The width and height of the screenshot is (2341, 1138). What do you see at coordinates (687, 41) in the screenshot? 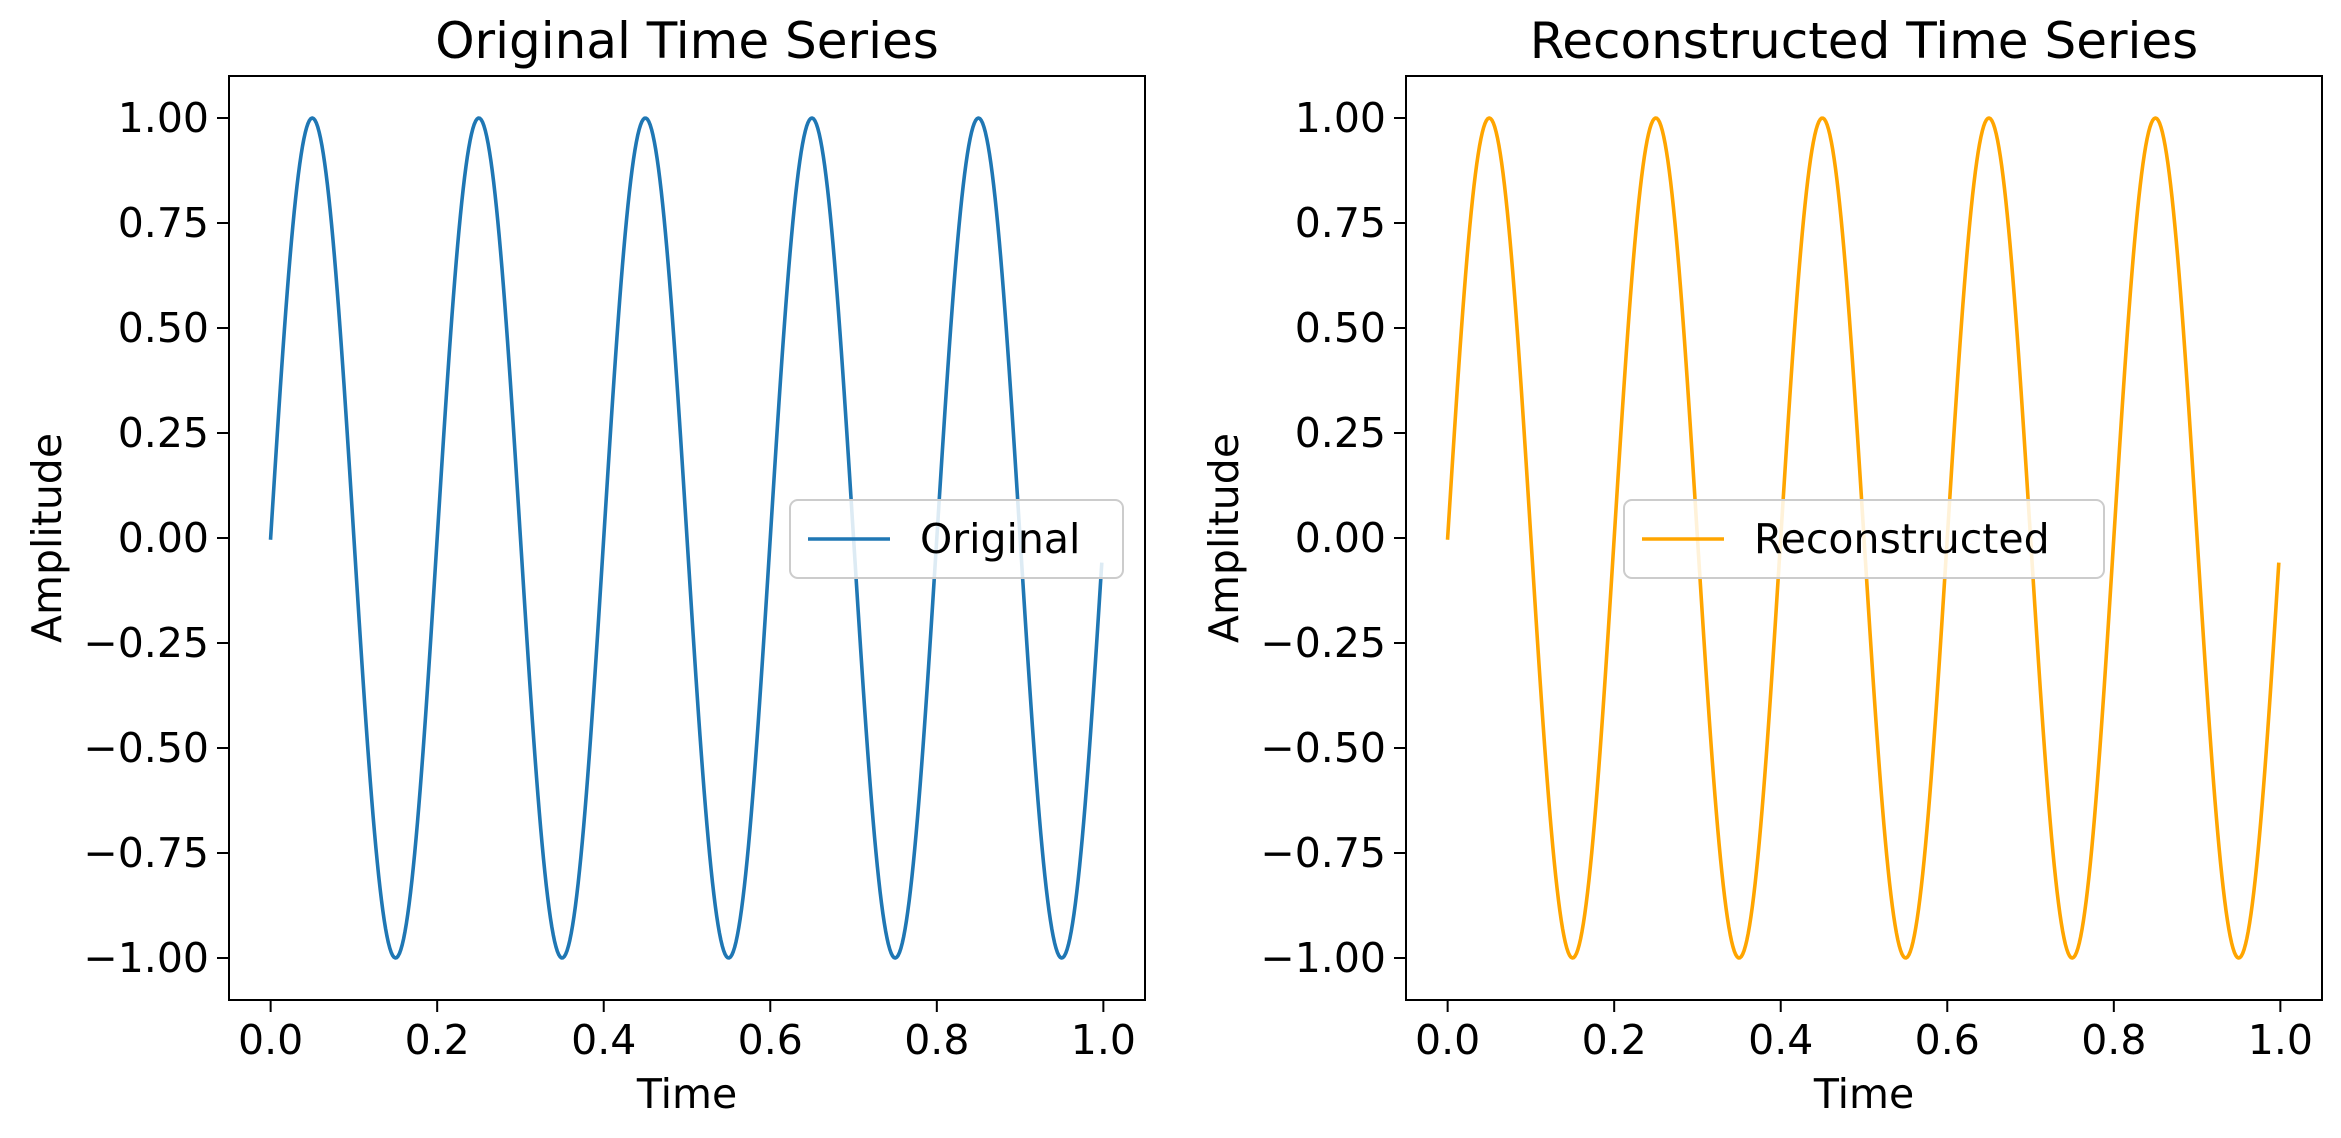
I see `chart-title: Original Time Series` at bounding box center [687, 41].